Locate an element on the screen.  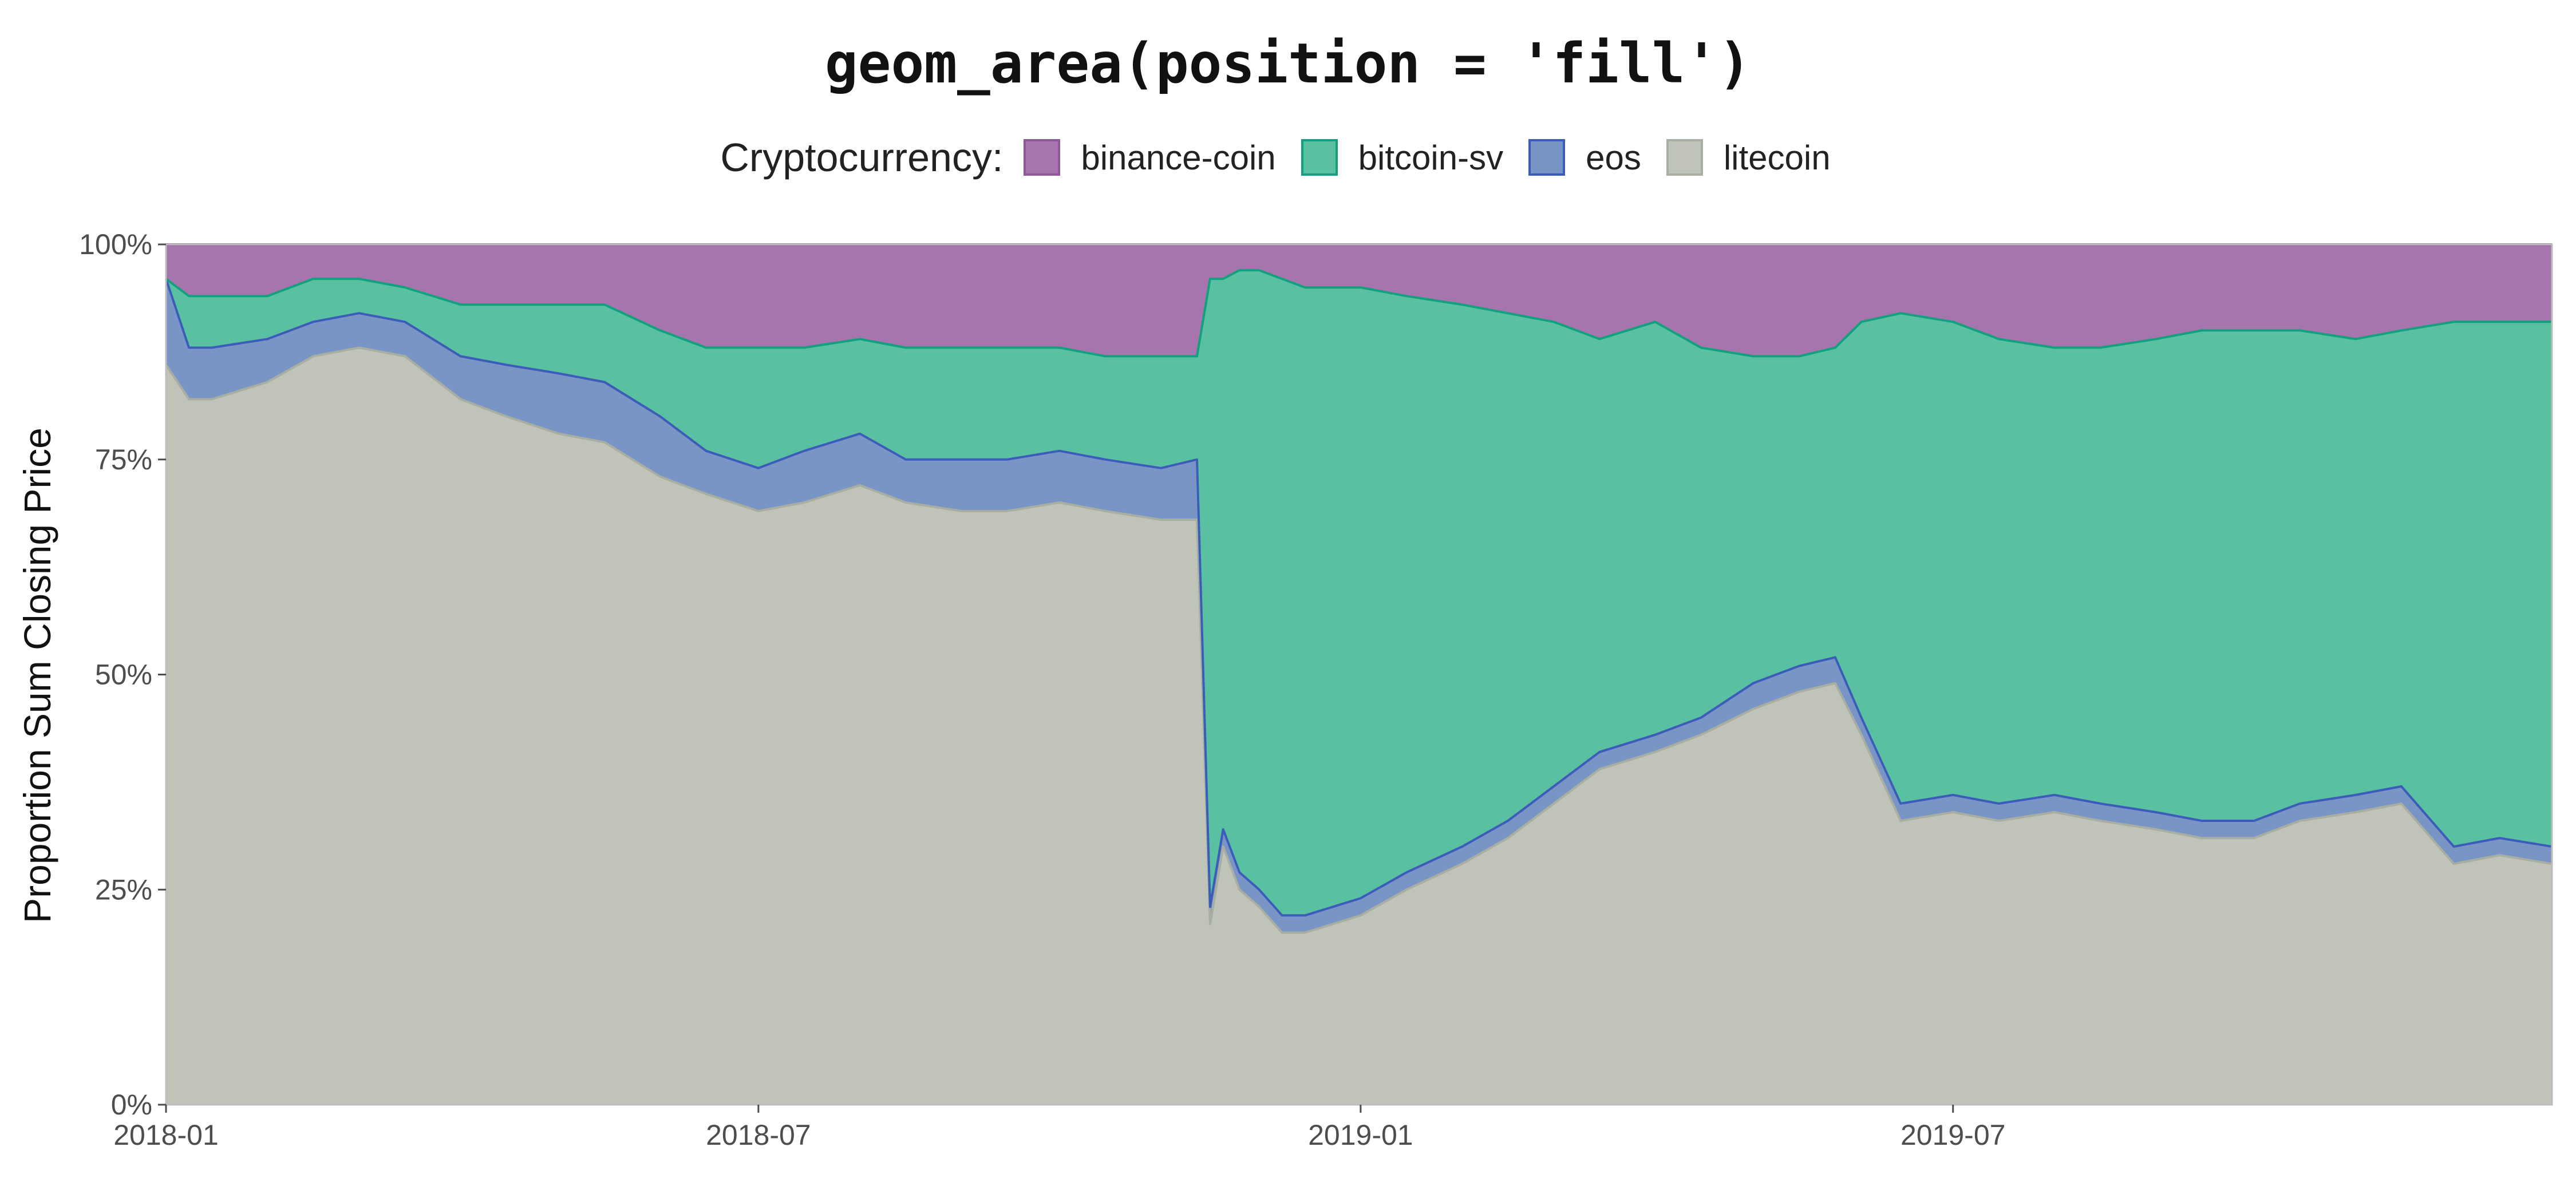
legend-item-litecoin: litecoin is located at coordinates (1748, 158).